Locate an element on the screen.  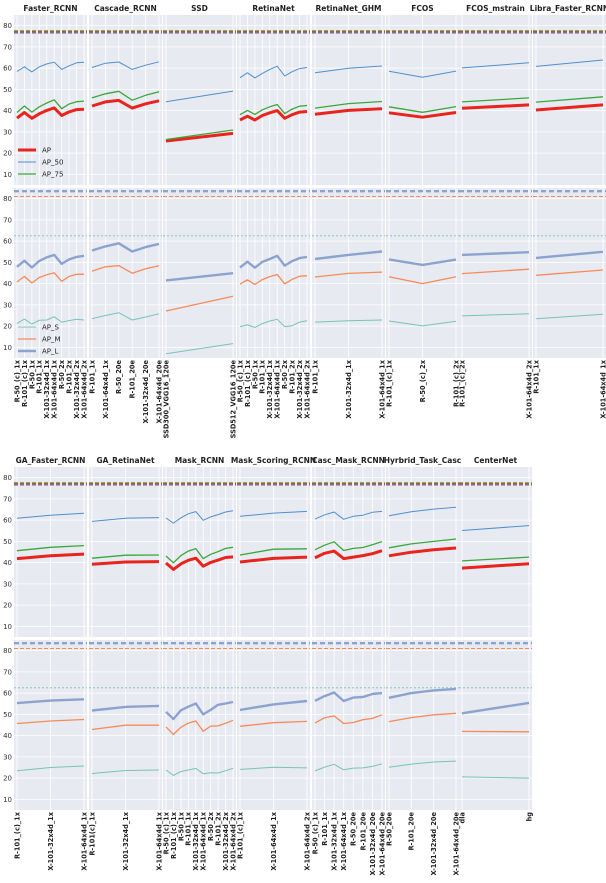
x-tick-label: R-101(c)_1x is located at coordinates (92, 833).